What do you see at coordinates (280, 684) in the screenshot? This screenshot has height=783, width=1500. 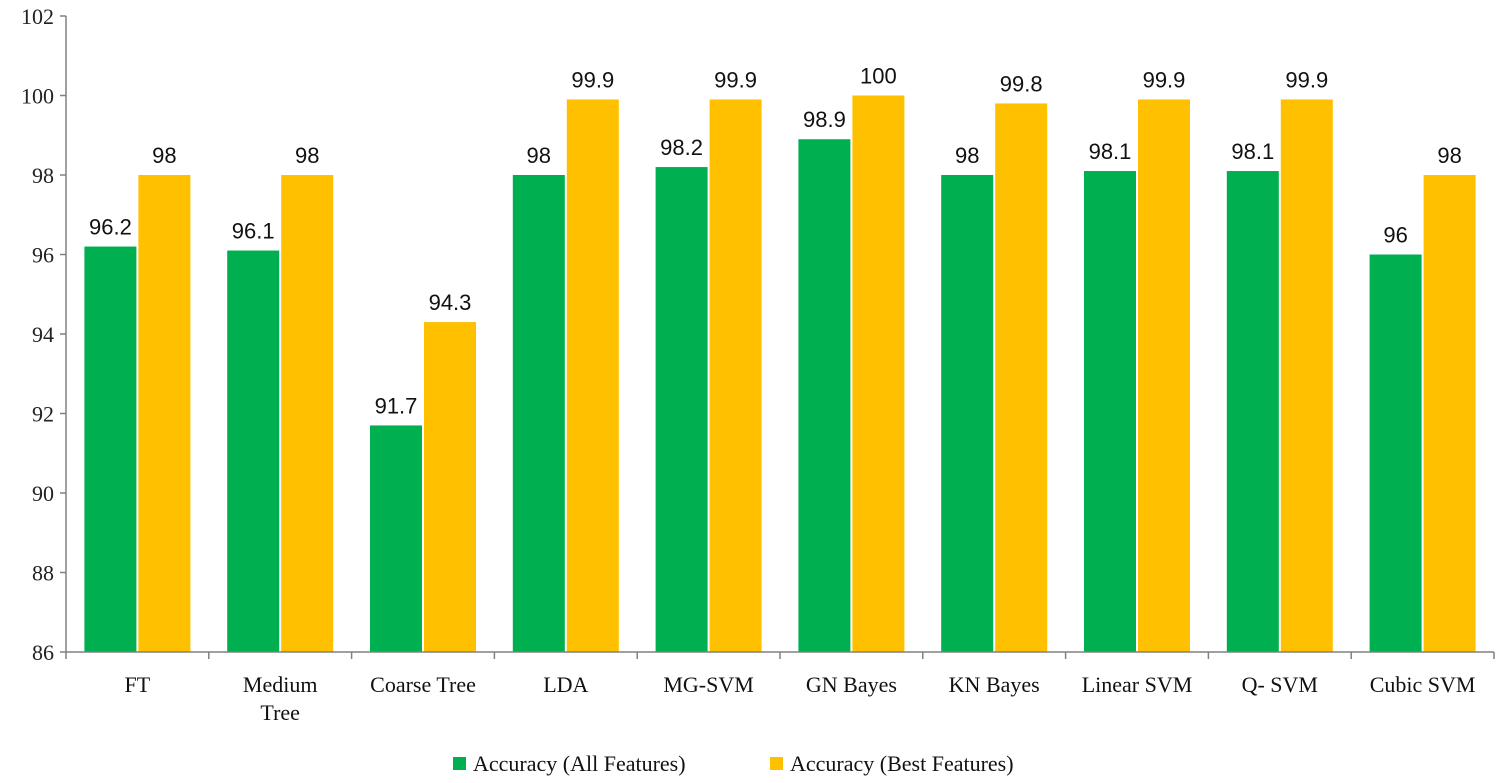 I see `x-tick-label: Medium` at bounding box center [280, 684].